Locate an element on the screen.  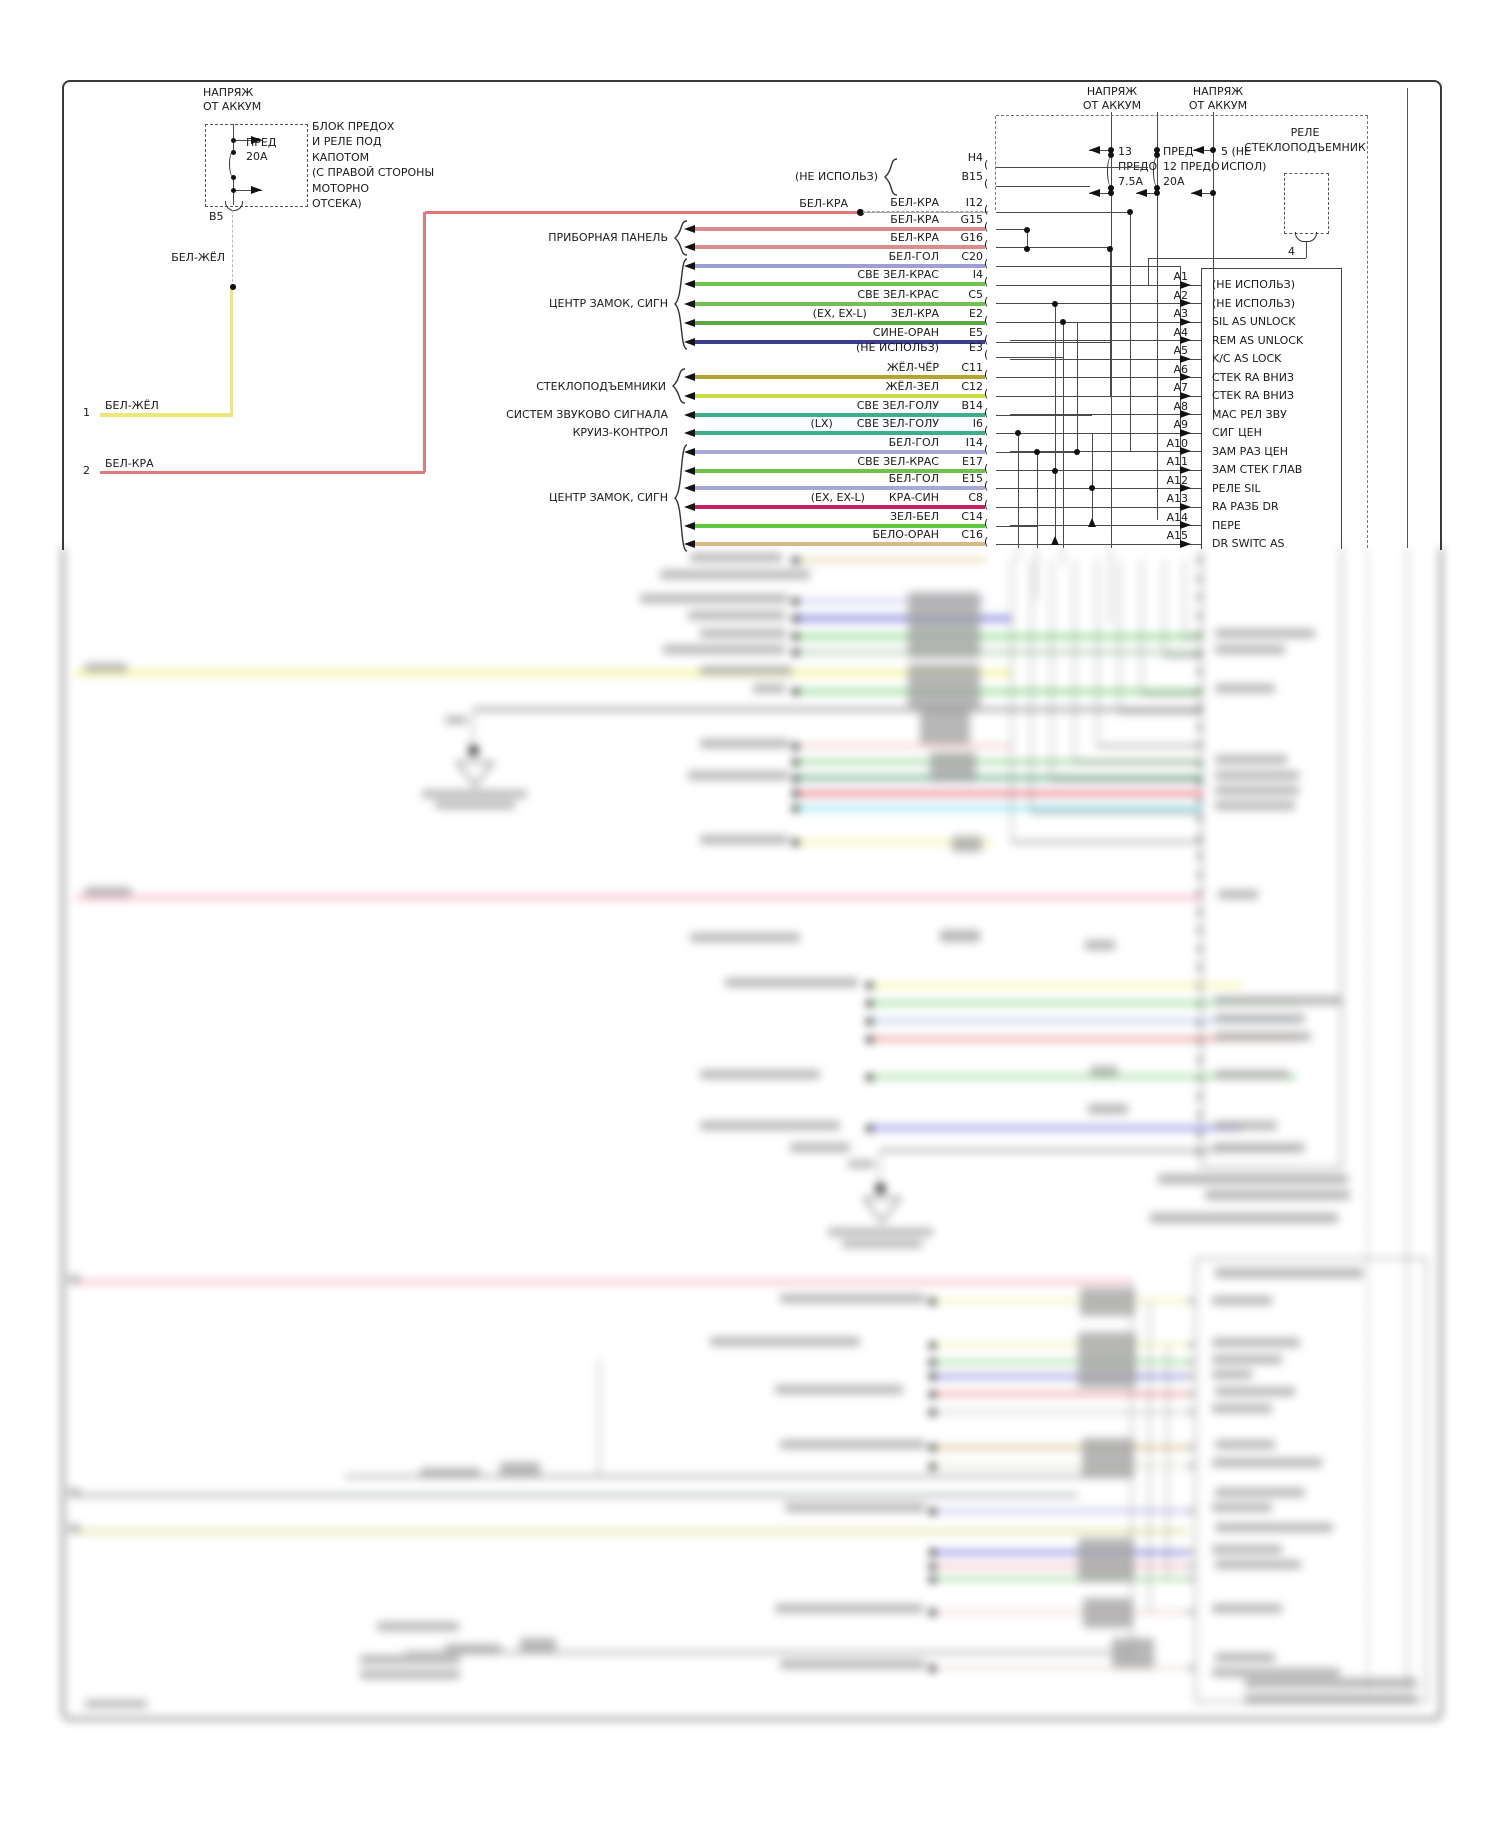
connector-pin-id: G16 is located at coordinates (971, 237).